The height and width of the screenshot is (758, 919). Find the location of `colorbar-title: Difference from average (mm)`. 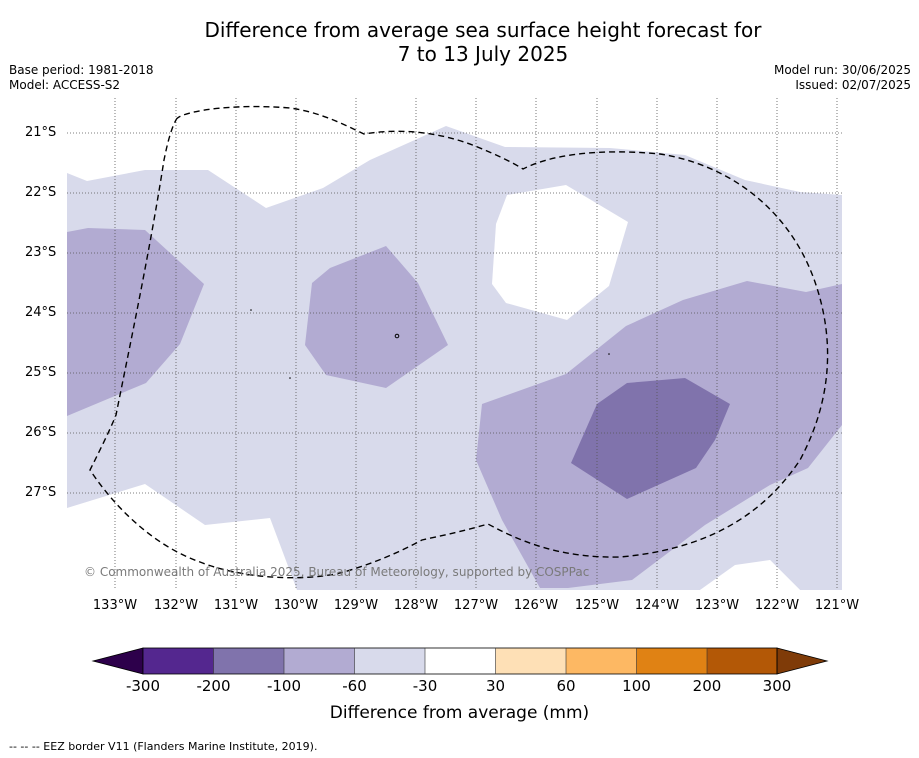

colorbar-title: Difference from average (mm) is located at coordinates (459, 713).